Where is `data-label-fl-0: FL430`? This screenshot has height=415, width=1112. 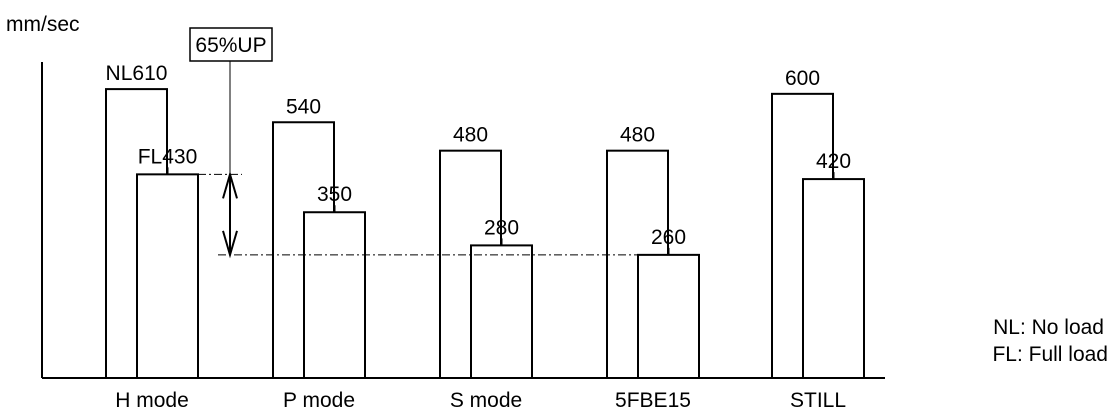 data-label-fl-0: FL430 is located at coordinates (168, 156).